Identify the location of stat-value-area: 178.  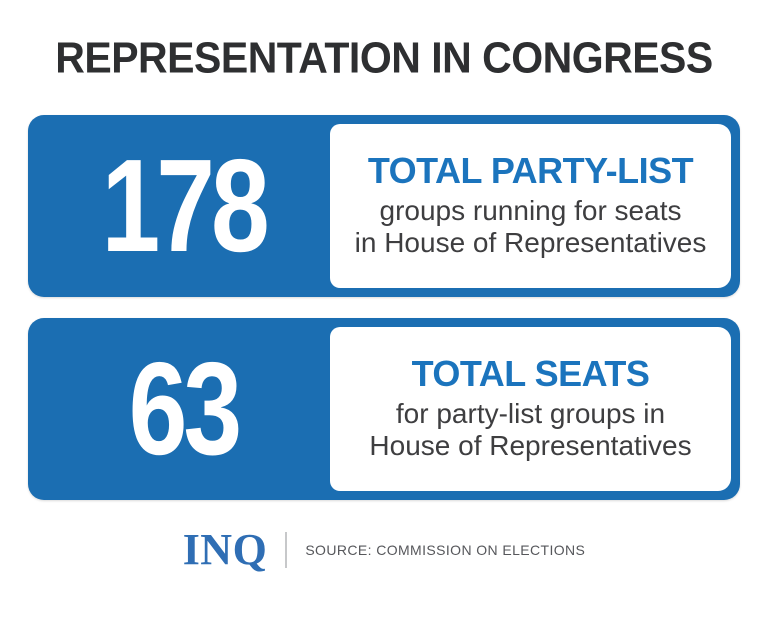
(183, 206).